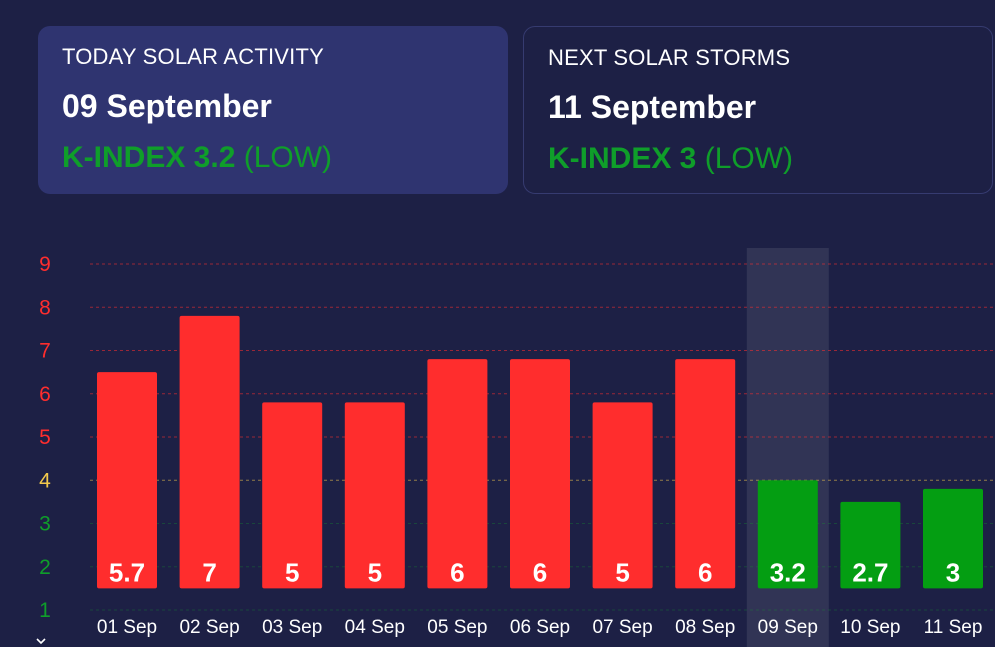 This screenshot has height=647, width=995. I want to click on bar-value-label: 3, so click(953, 572).